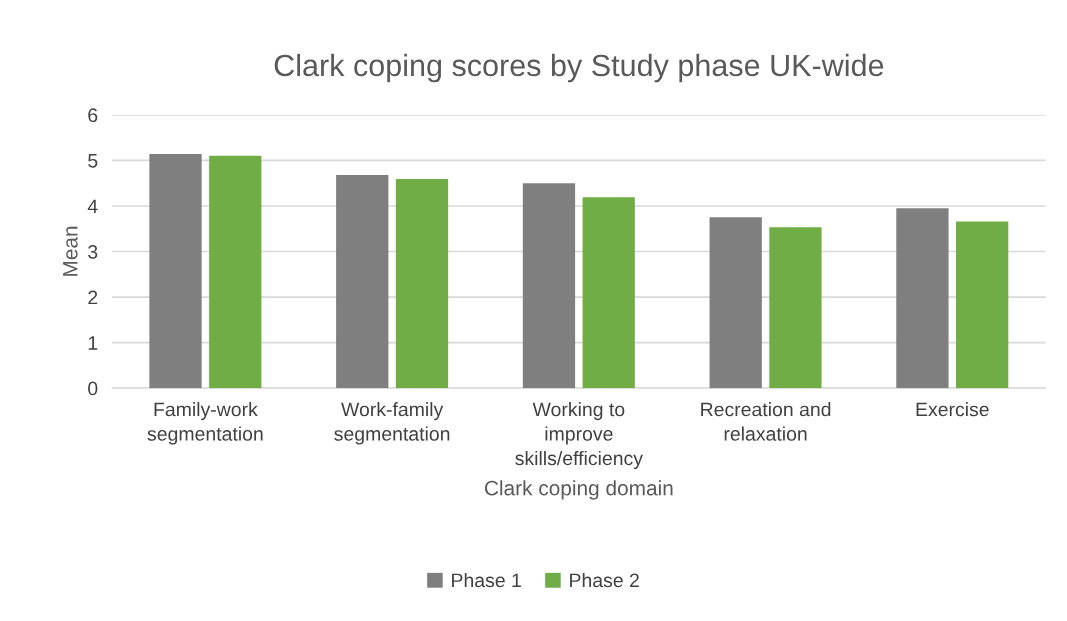 The height and width of the screenshot is (621, 1067). What do you see at coordinates (392, 423) in the screenshot?
I see `x-tick-label: Work-family segmentation` at bounding box center [392, 423].